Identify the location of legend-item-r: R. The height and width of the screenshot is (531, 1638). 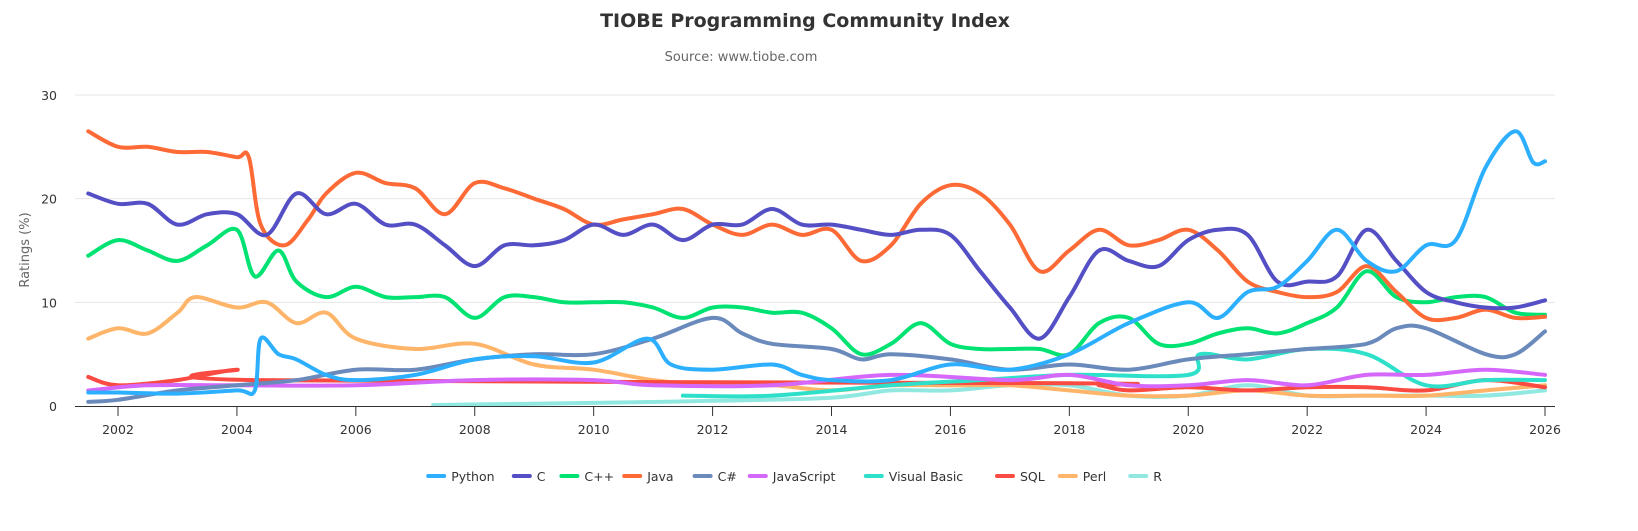
(1145, 476).